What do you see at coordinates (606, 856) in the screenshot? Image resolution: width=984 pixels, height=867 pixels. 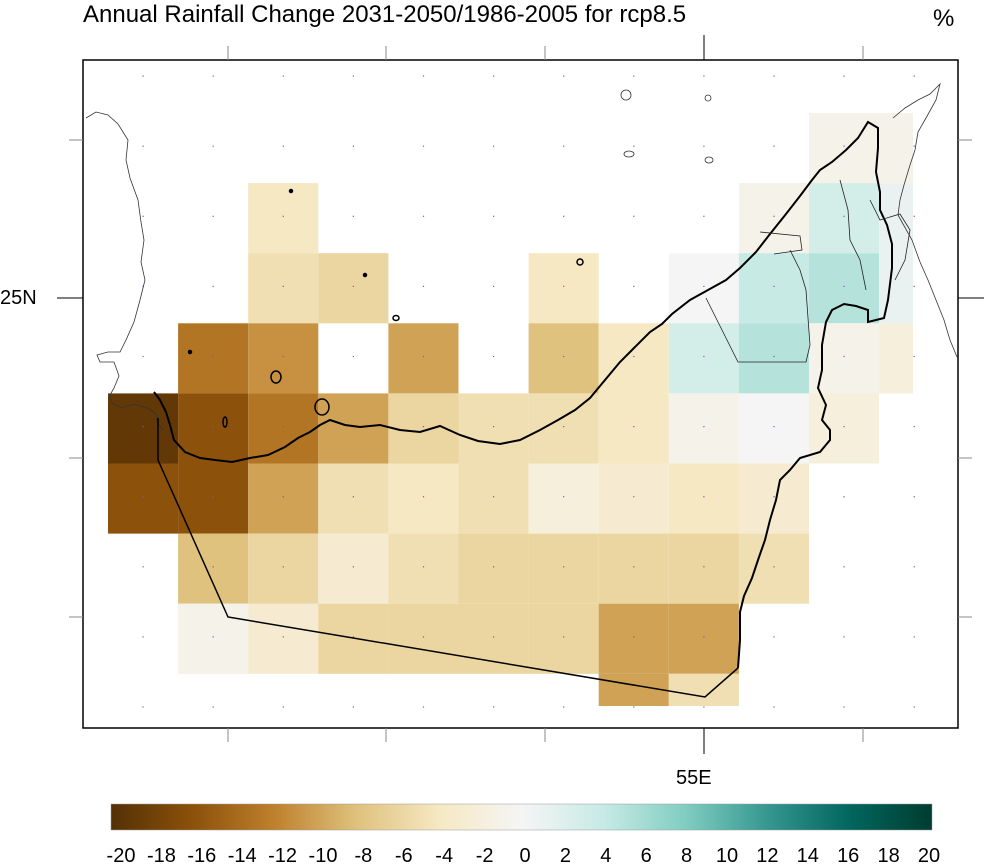 I see `colorbar-tick-label: 4` at bounding box center [606, 856].